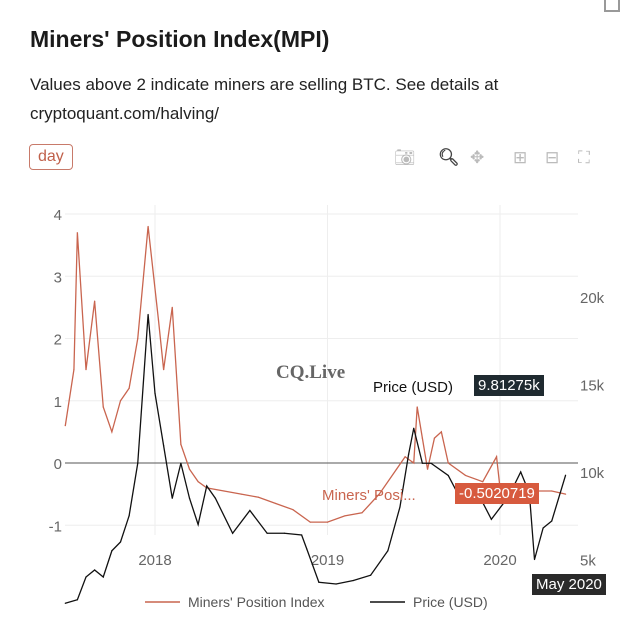  I want to click on camera-icon: 📷︎, so click(405, 157).